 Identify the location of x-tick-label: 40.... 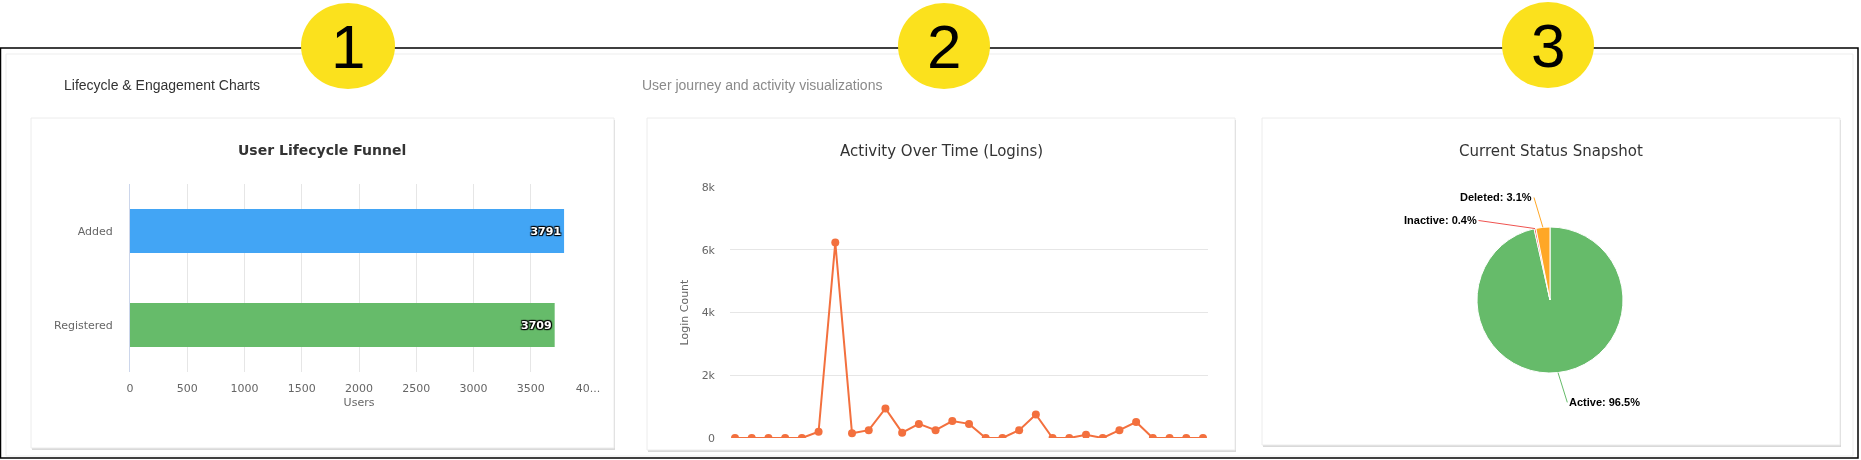
(588, 388).